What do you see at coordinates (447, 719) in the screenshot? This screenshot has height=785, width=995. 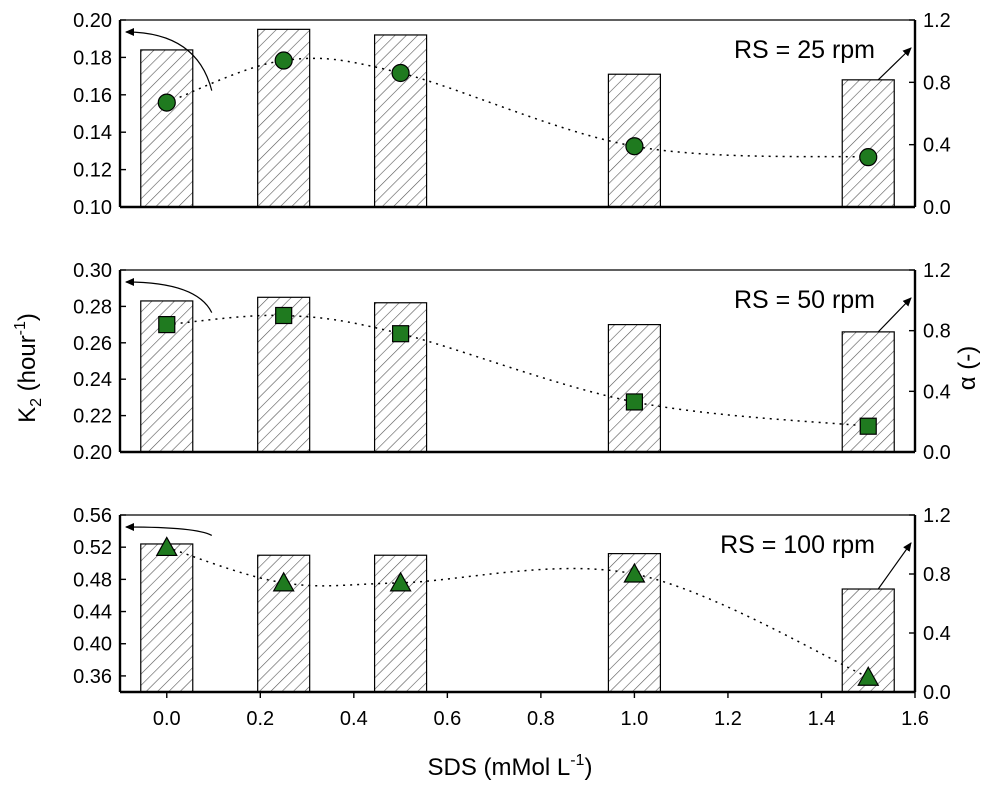 I see `x-tick-label: 0.6` at bounding box center [447, 719].